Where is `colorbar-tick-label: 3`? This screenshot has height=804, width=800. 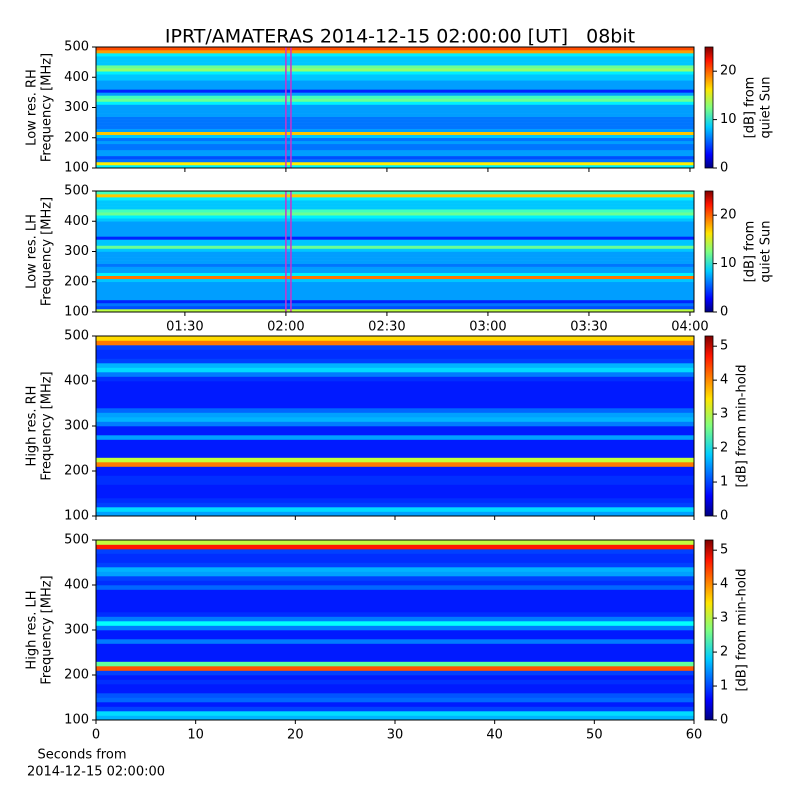
colorbar-tick-label: 3 is located at coordinates (724, 618).